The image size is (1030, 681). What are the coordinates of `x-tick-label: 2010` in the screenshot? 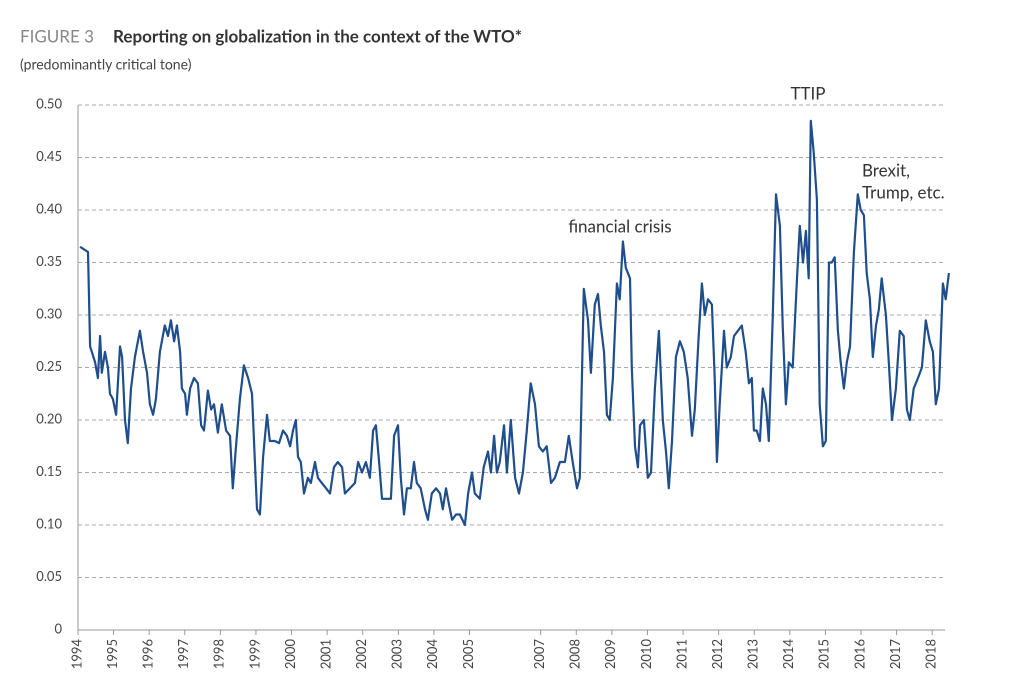 It's located at (646, 654).